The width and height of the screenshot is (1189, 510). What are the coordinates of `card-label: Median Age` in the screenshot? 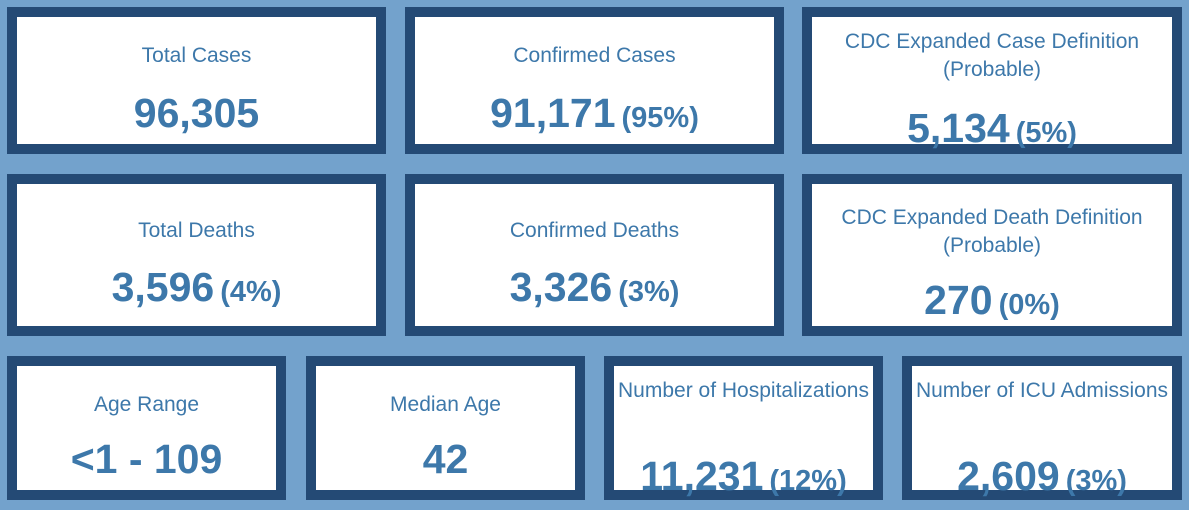 It's located at (445, 404).